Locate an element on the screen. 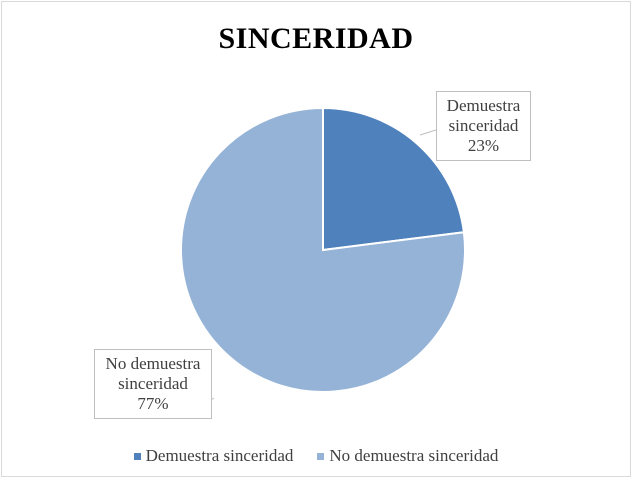 Image resolution: width=634 pixels, height=480 pixels. data-label-demuestra-line1: Demuestra is located at coordinates (483, 105).